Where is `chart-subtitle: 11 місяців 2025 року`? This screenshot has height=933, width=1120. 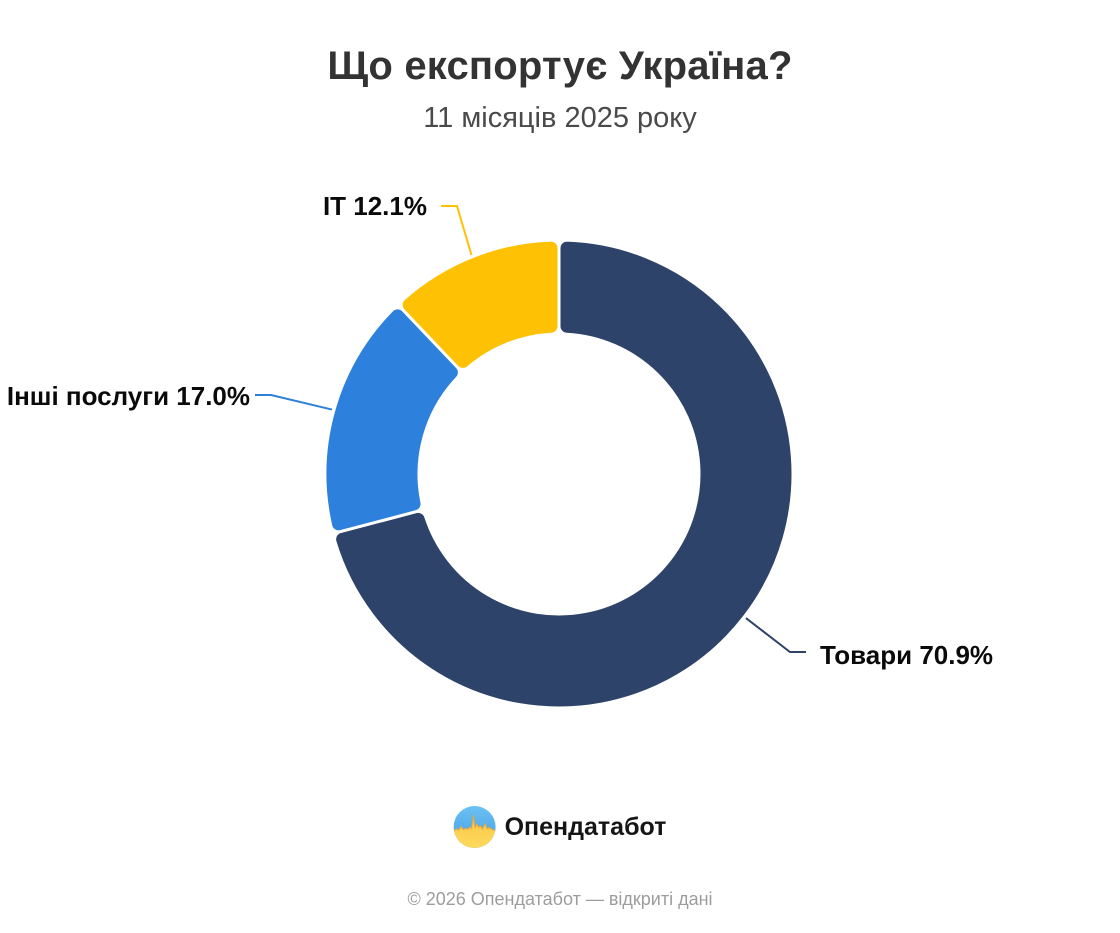
chart-subtitle: 11 місяців 2025 року is located at coordinates (560, 118).